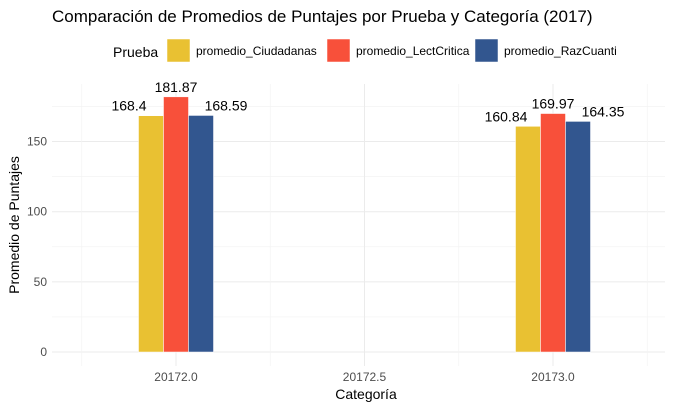  I want to click on x-axis-ticks: 20172.0 20172.5 20173.0, so click(364, 377).